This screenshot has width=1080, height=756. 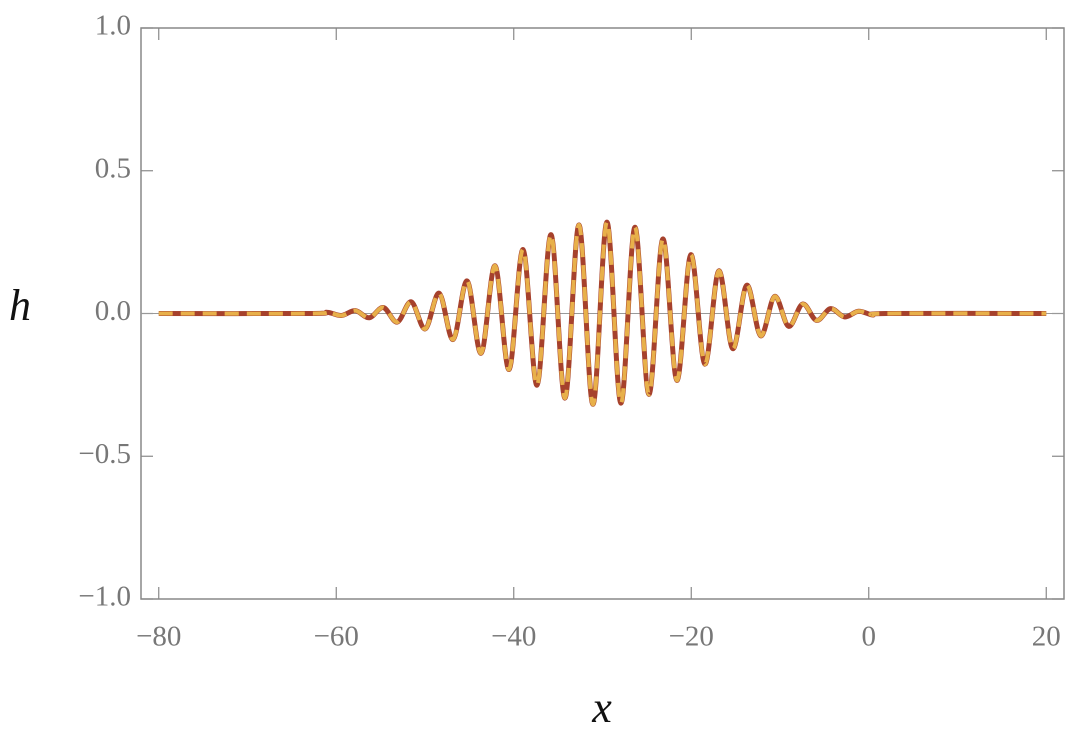 What do you see at coordinates (1046, 637) in the screenshot?
I see `x-tick-label: 20` at bounding box center [1046, 637].